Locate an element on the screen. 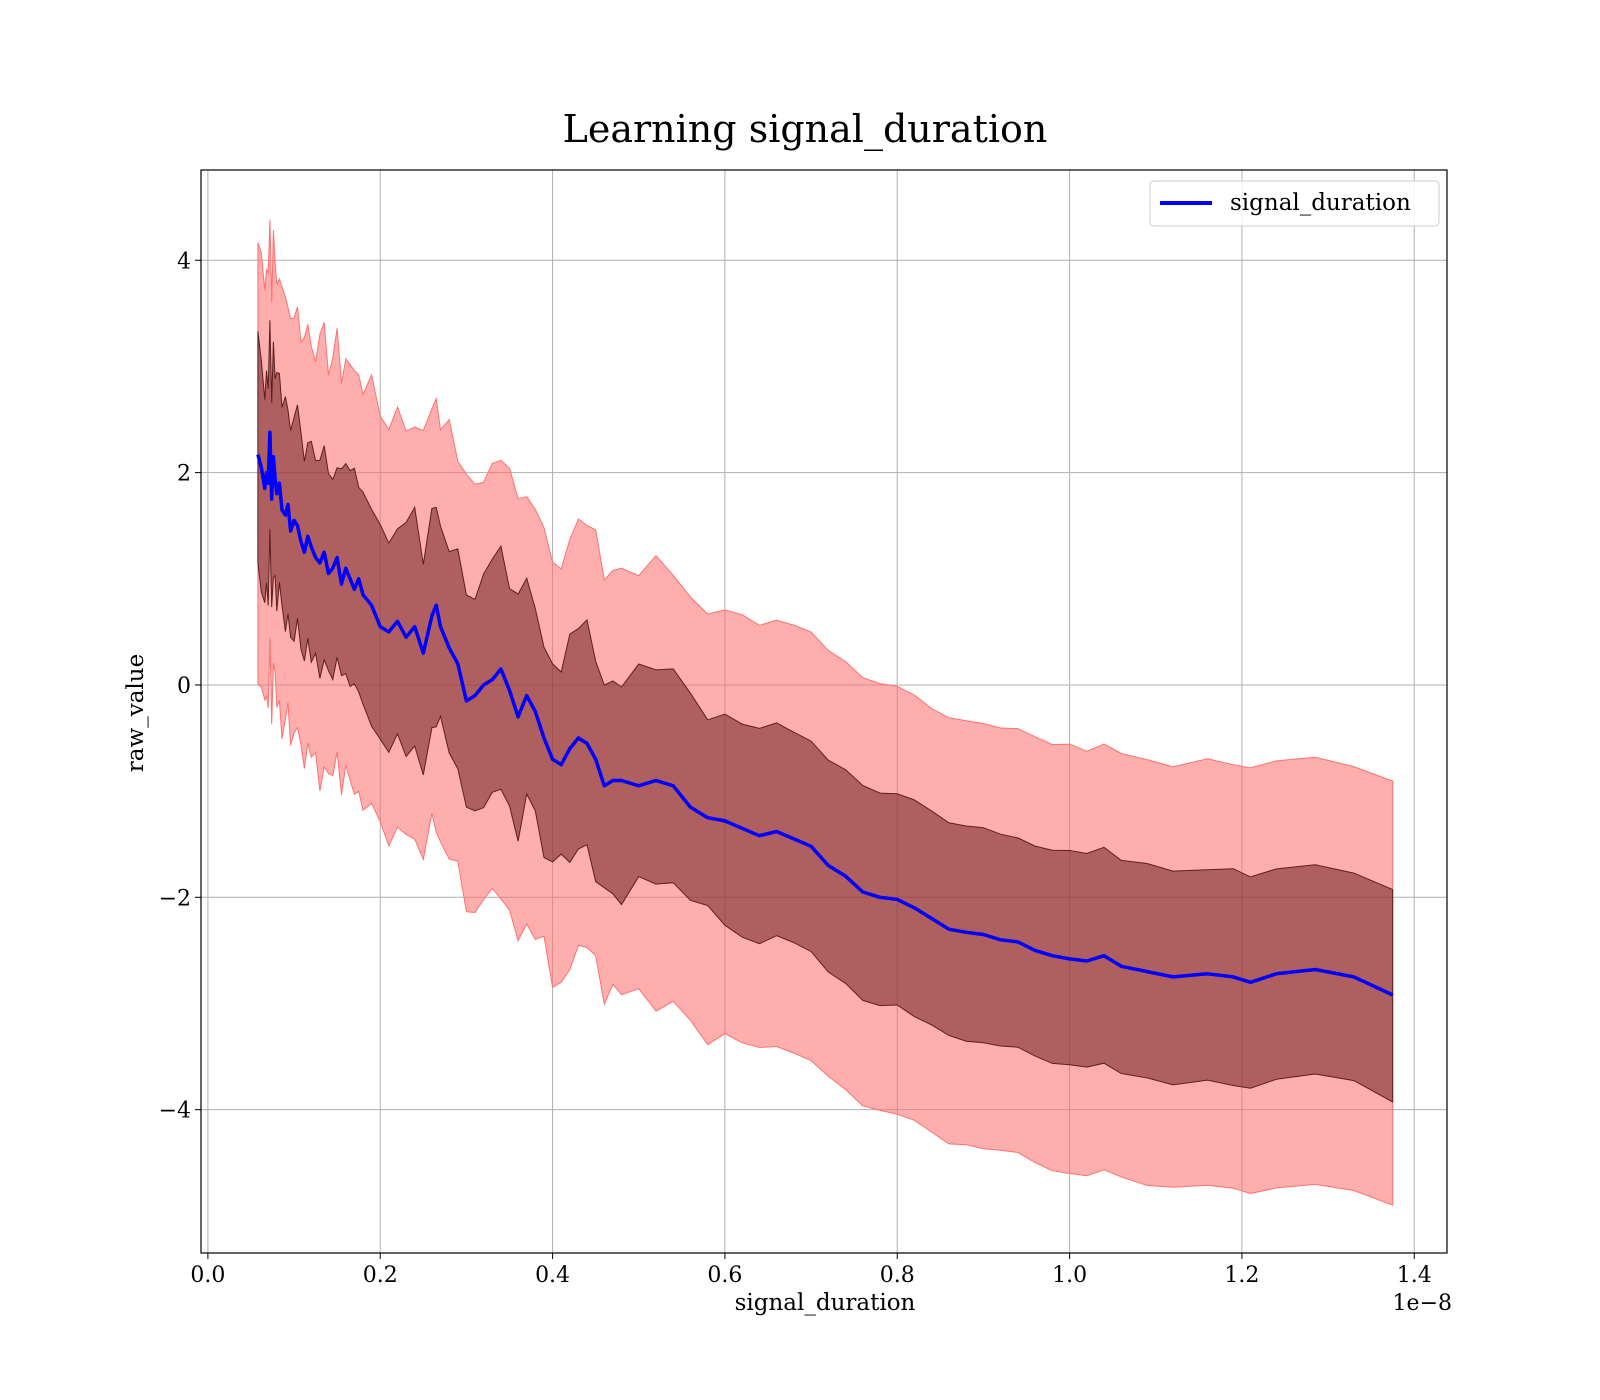  legend-box is located at coordinates (1294, 203).